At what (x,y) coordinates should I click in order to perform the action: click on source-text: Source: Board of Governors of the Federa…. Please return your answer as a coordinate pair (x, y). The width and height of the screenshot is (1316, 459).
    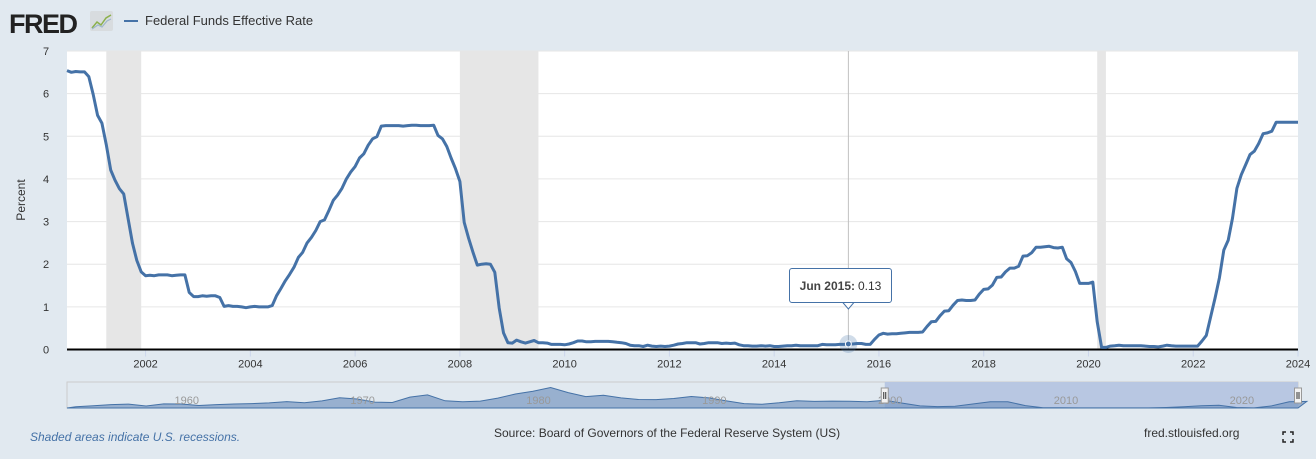
    Looking at the image, I should click on (667, 433).